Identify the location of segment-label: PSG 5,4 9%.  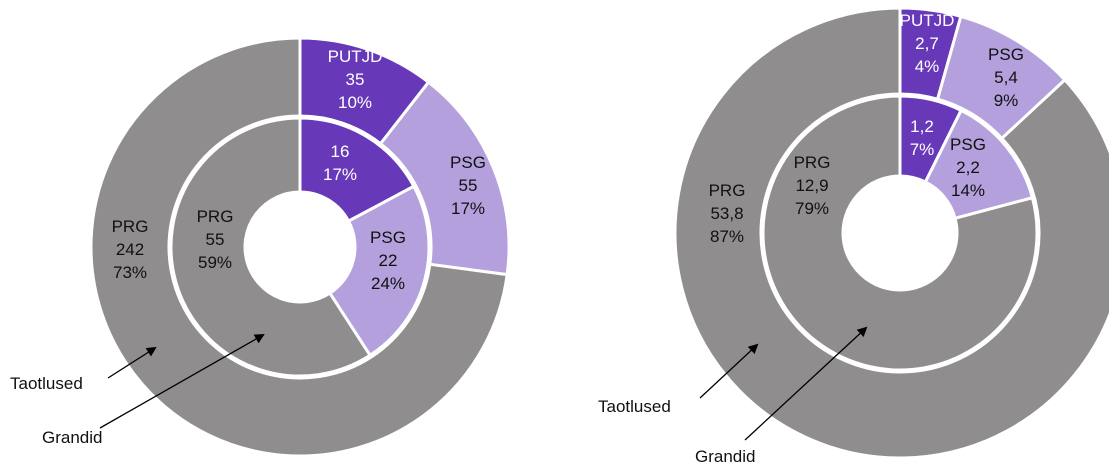
(1006, 77).